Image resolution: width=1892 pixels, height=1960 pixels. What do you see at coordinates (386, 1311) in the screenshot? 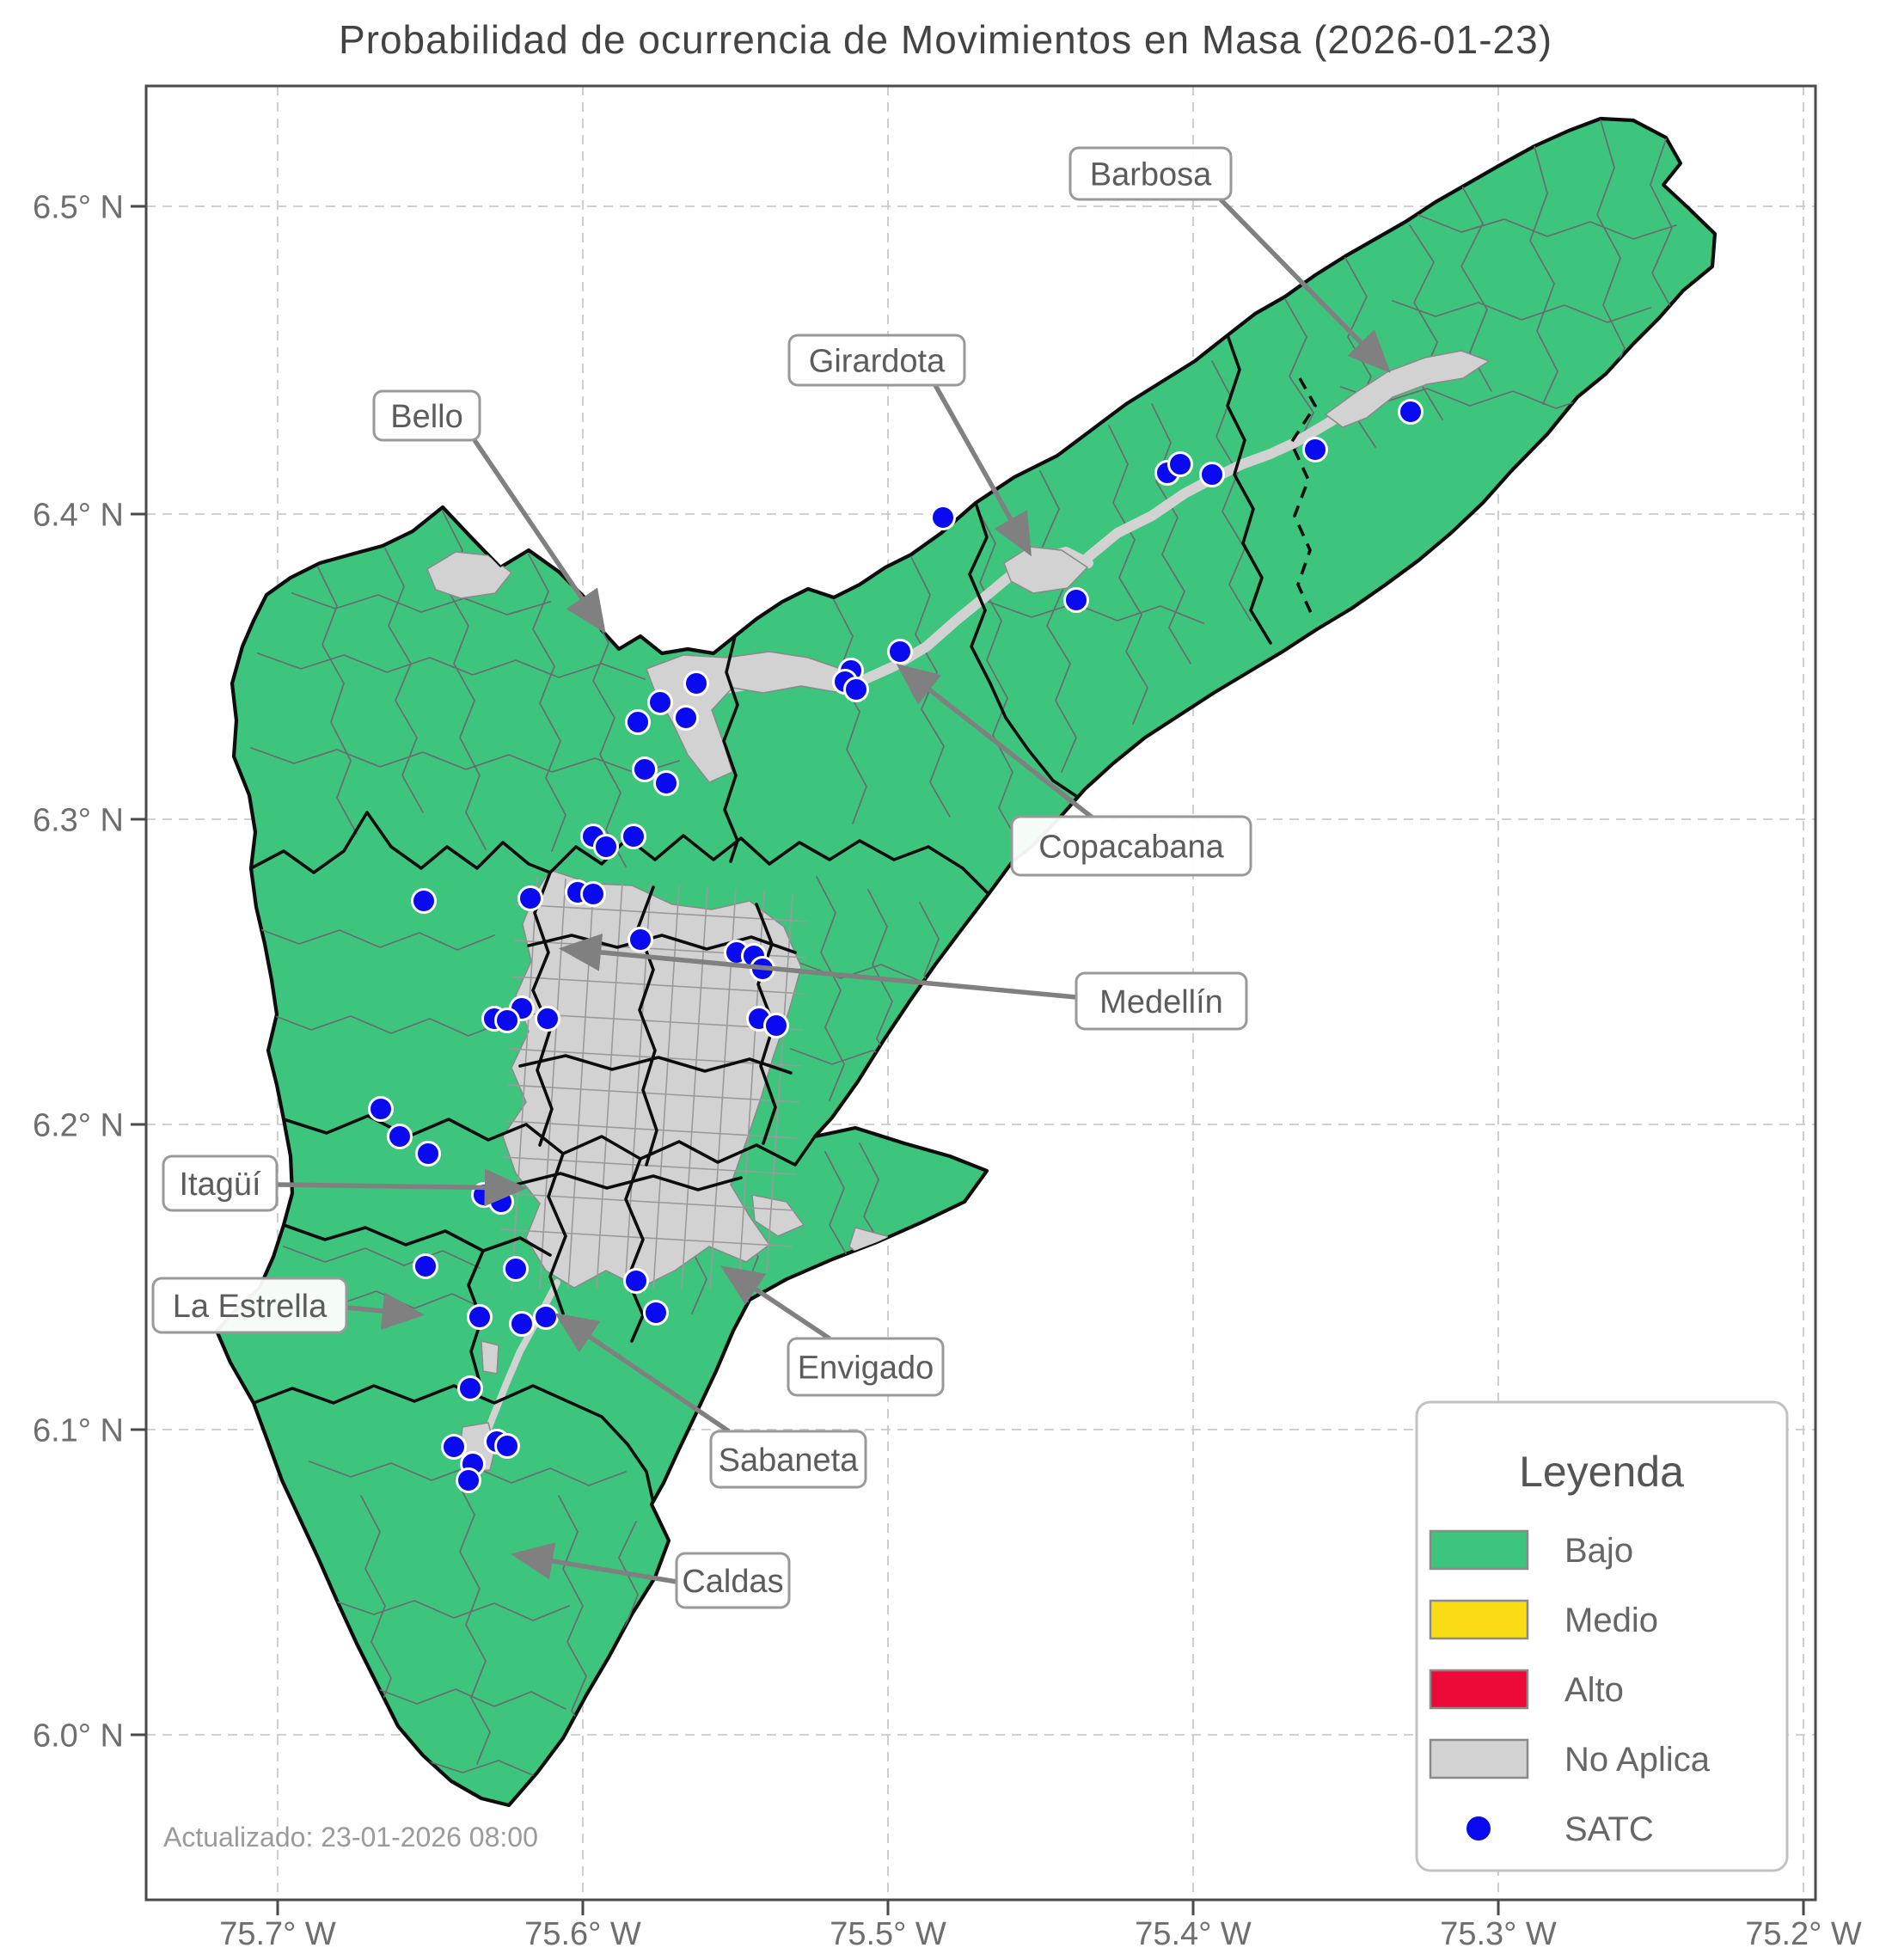
I see `annotation-arrow-la-estrella` at bounding box center [386, 1311].